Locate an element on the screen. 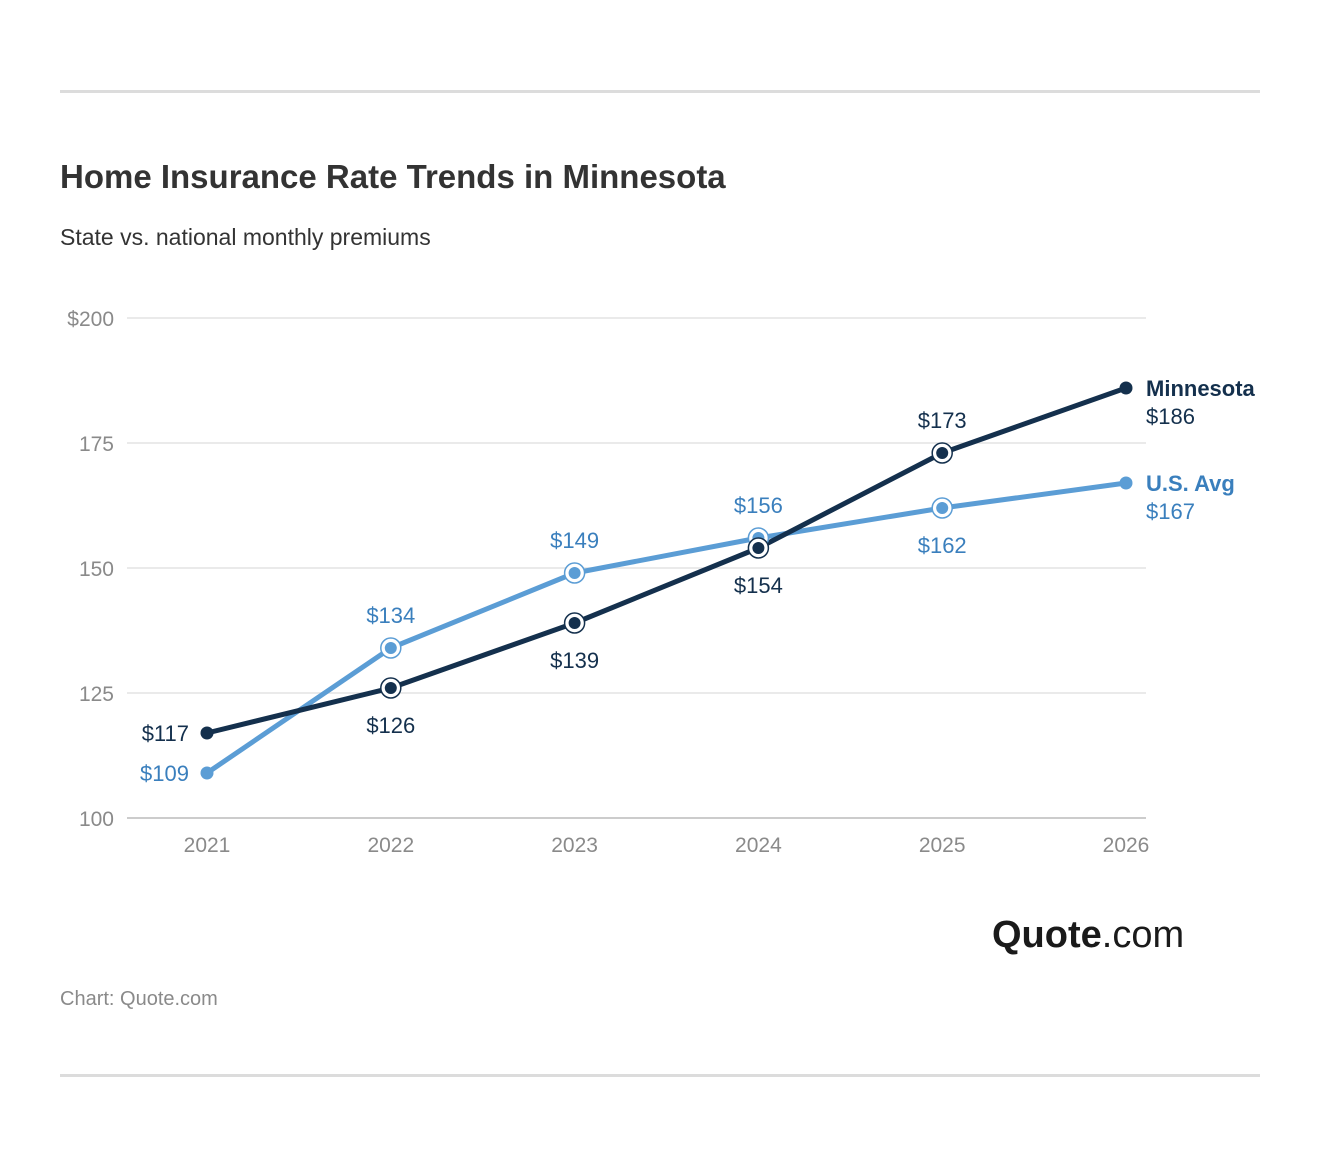 This screenshot has width=1320, height=1158. minnesota-data-label: $139 is located at coordinates (574, 660).